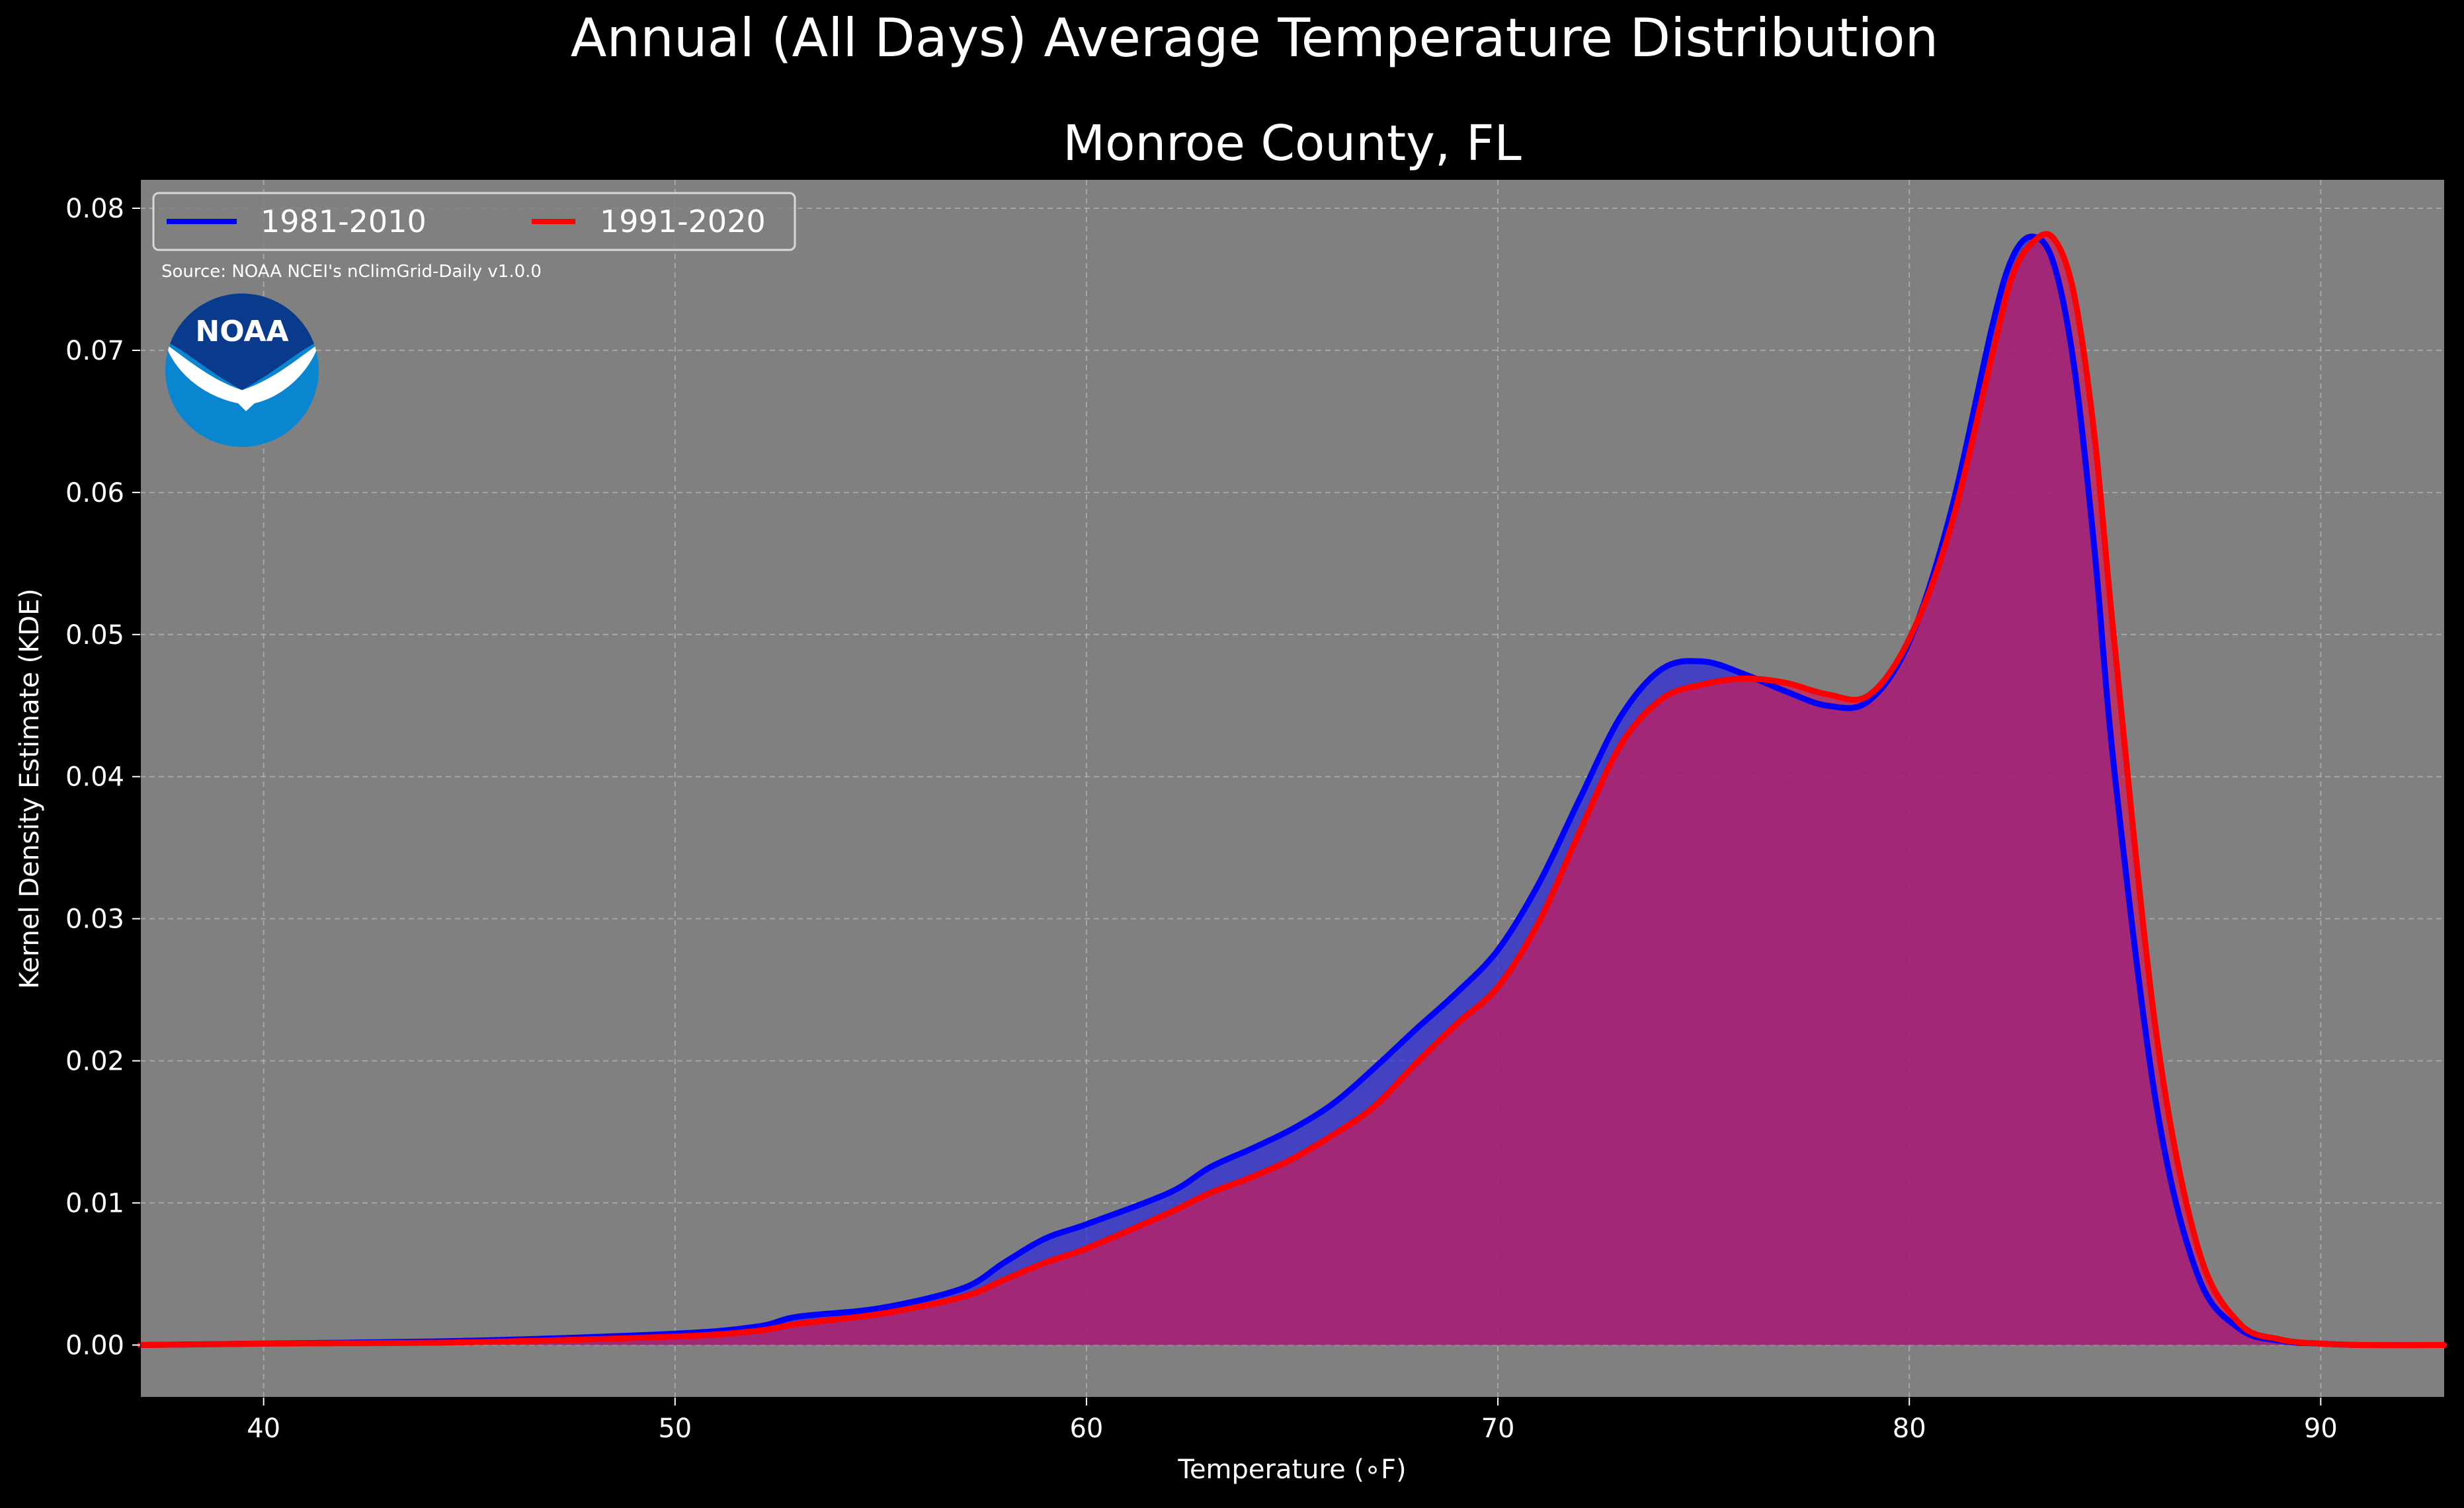  Describe the element at coordinates (95, 919) in the screenshot. I see `y-tick-label-3: 0.03` at that location.